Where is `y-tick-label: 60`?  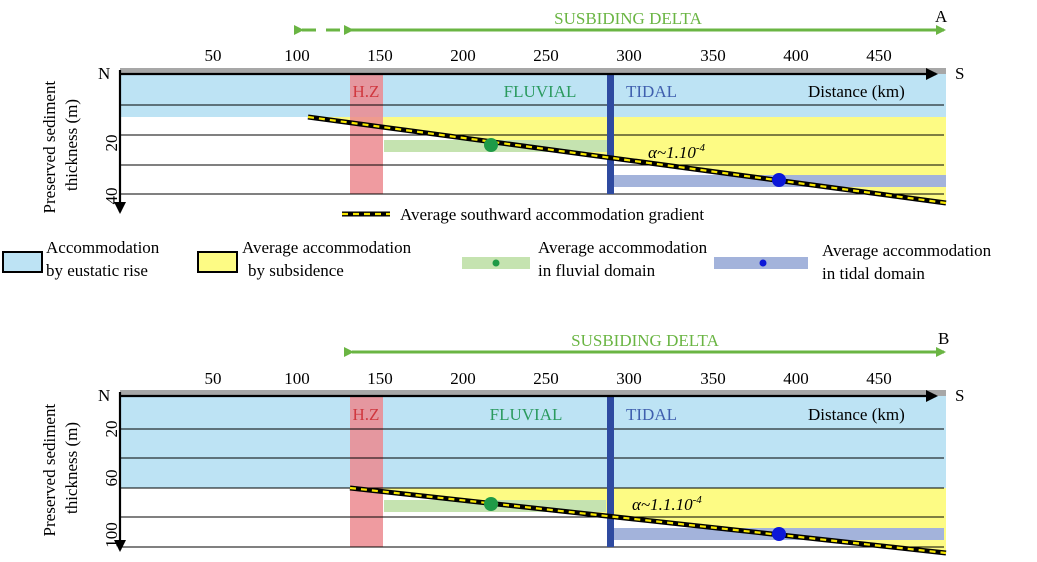
y-tick-label: 60 is located at coordinates (111, 478).